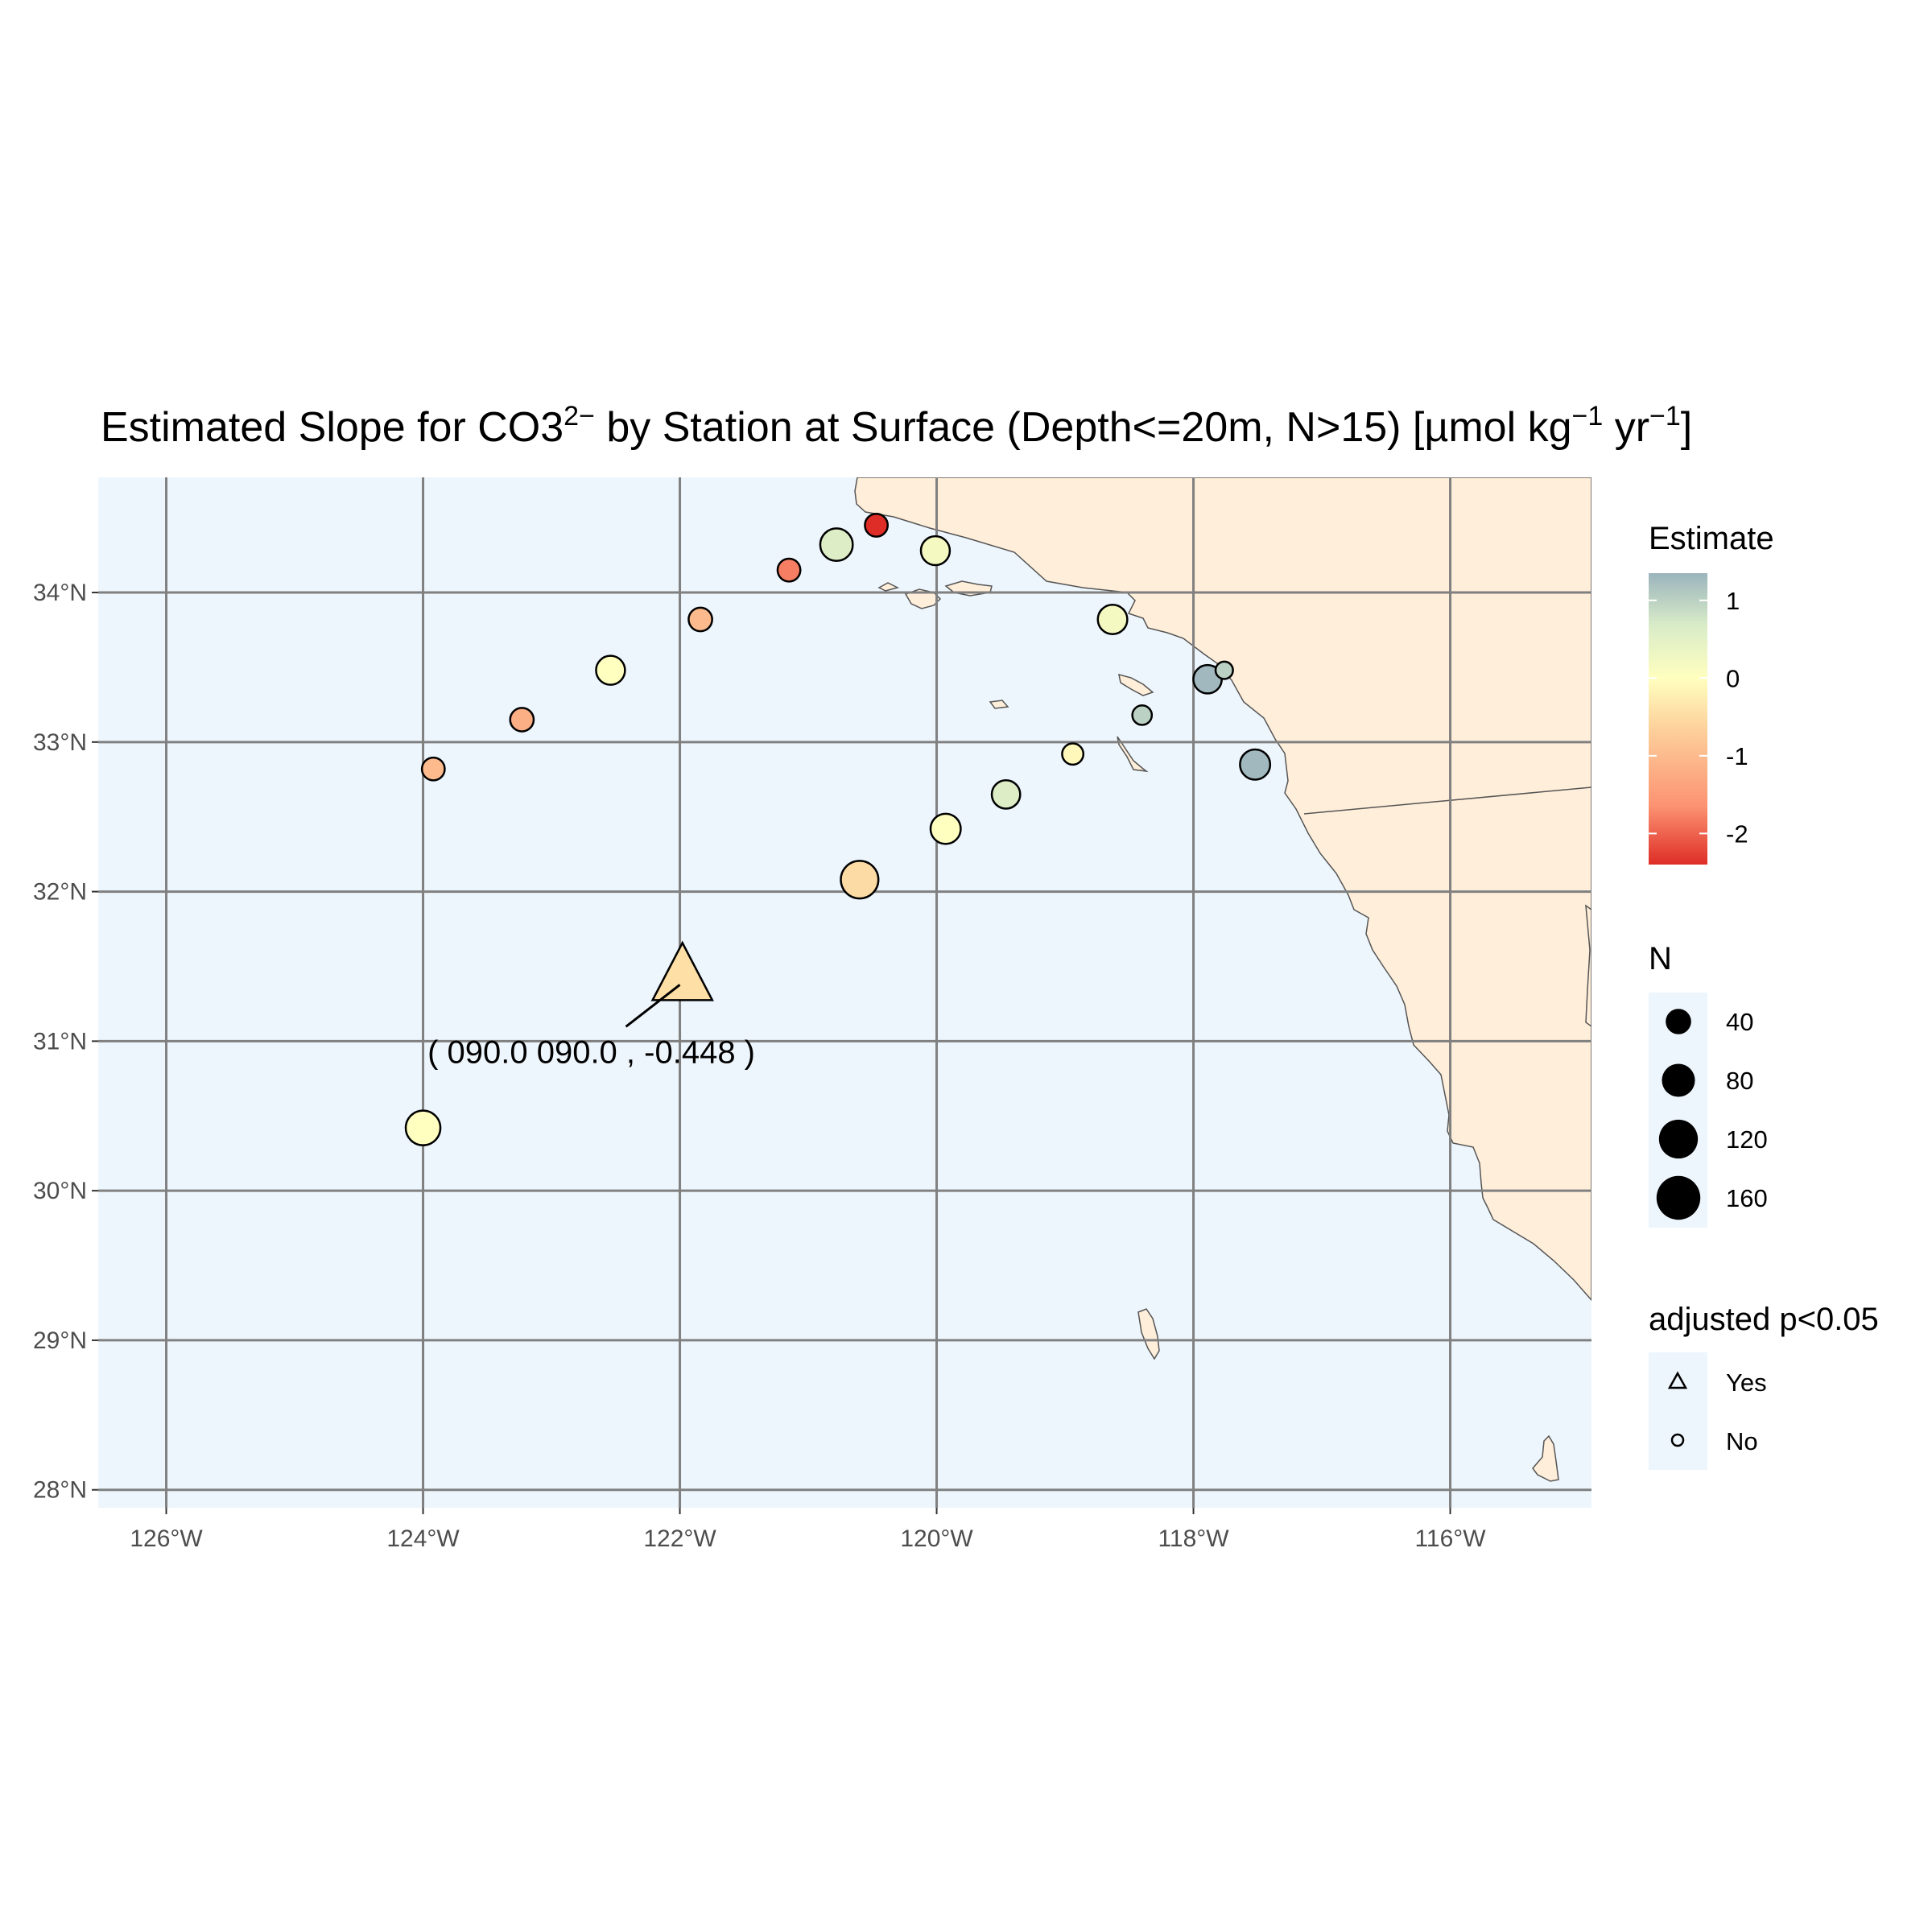  What do you see at coordinates (1733, 678) in the screenshot?
I see `colorbar-label: 0` at bounding box center [1733, 678].